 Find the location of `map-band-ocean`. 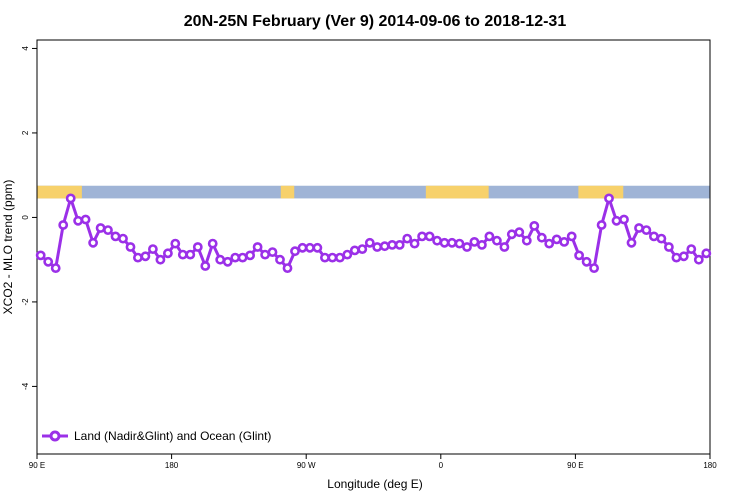

map-band-ocean is located at coordinates (373, 192).